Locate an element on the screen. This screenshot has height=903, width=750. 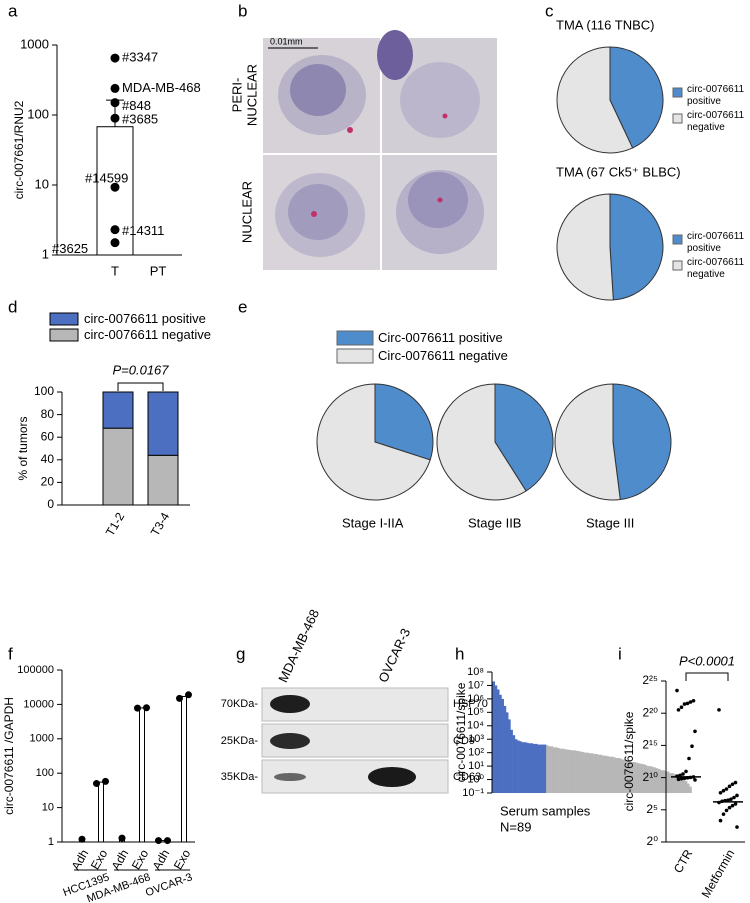
micrographs is located at coordinates (380, 150).